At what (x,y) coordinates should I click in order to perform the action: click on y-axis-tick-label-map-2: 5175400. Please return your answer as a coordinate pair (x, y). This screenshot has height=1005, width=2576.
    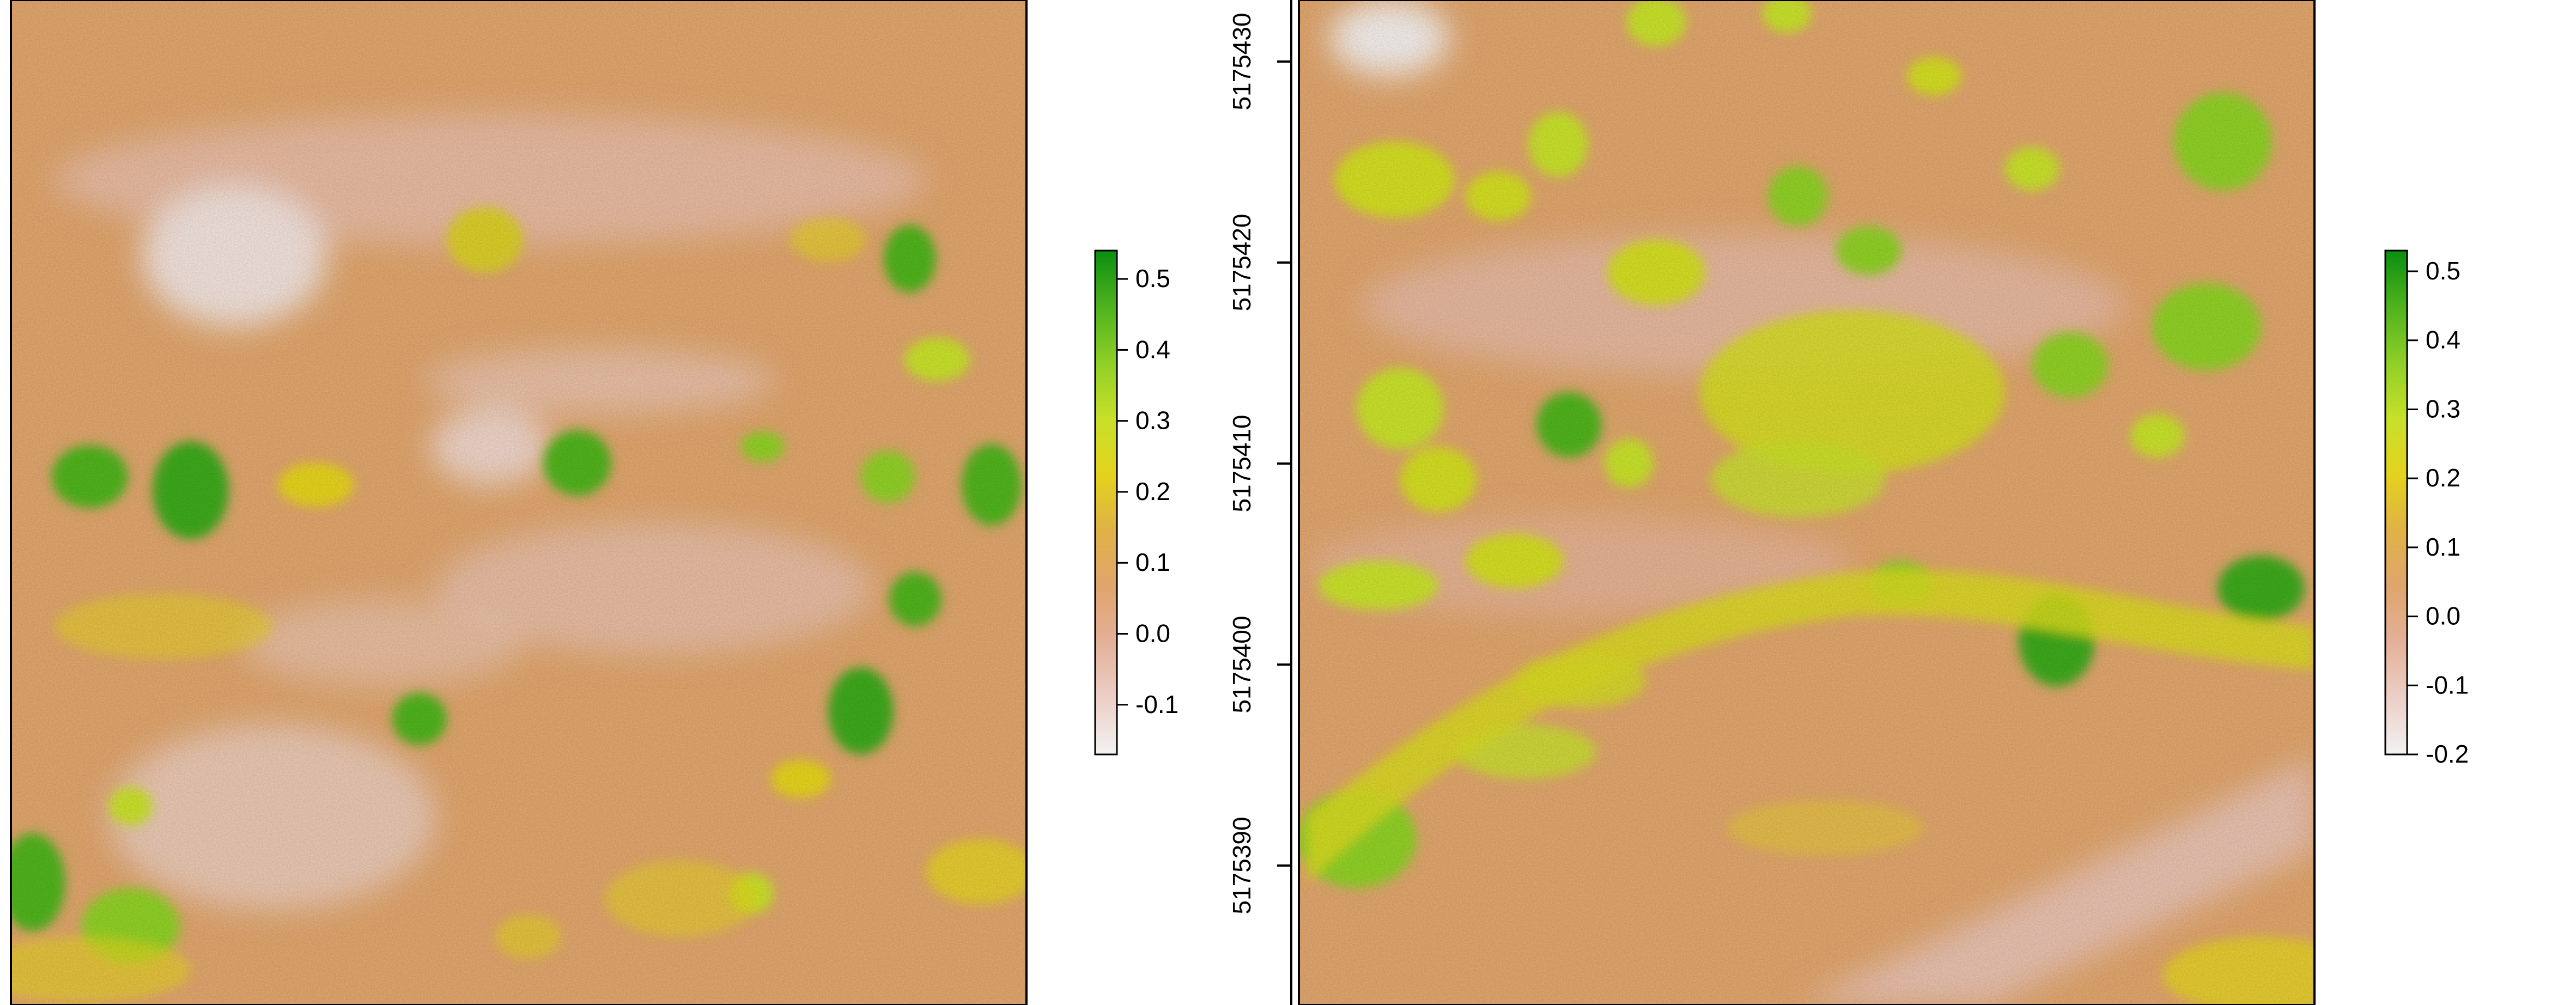
    Looking at the image, I should click on (1242, 664).